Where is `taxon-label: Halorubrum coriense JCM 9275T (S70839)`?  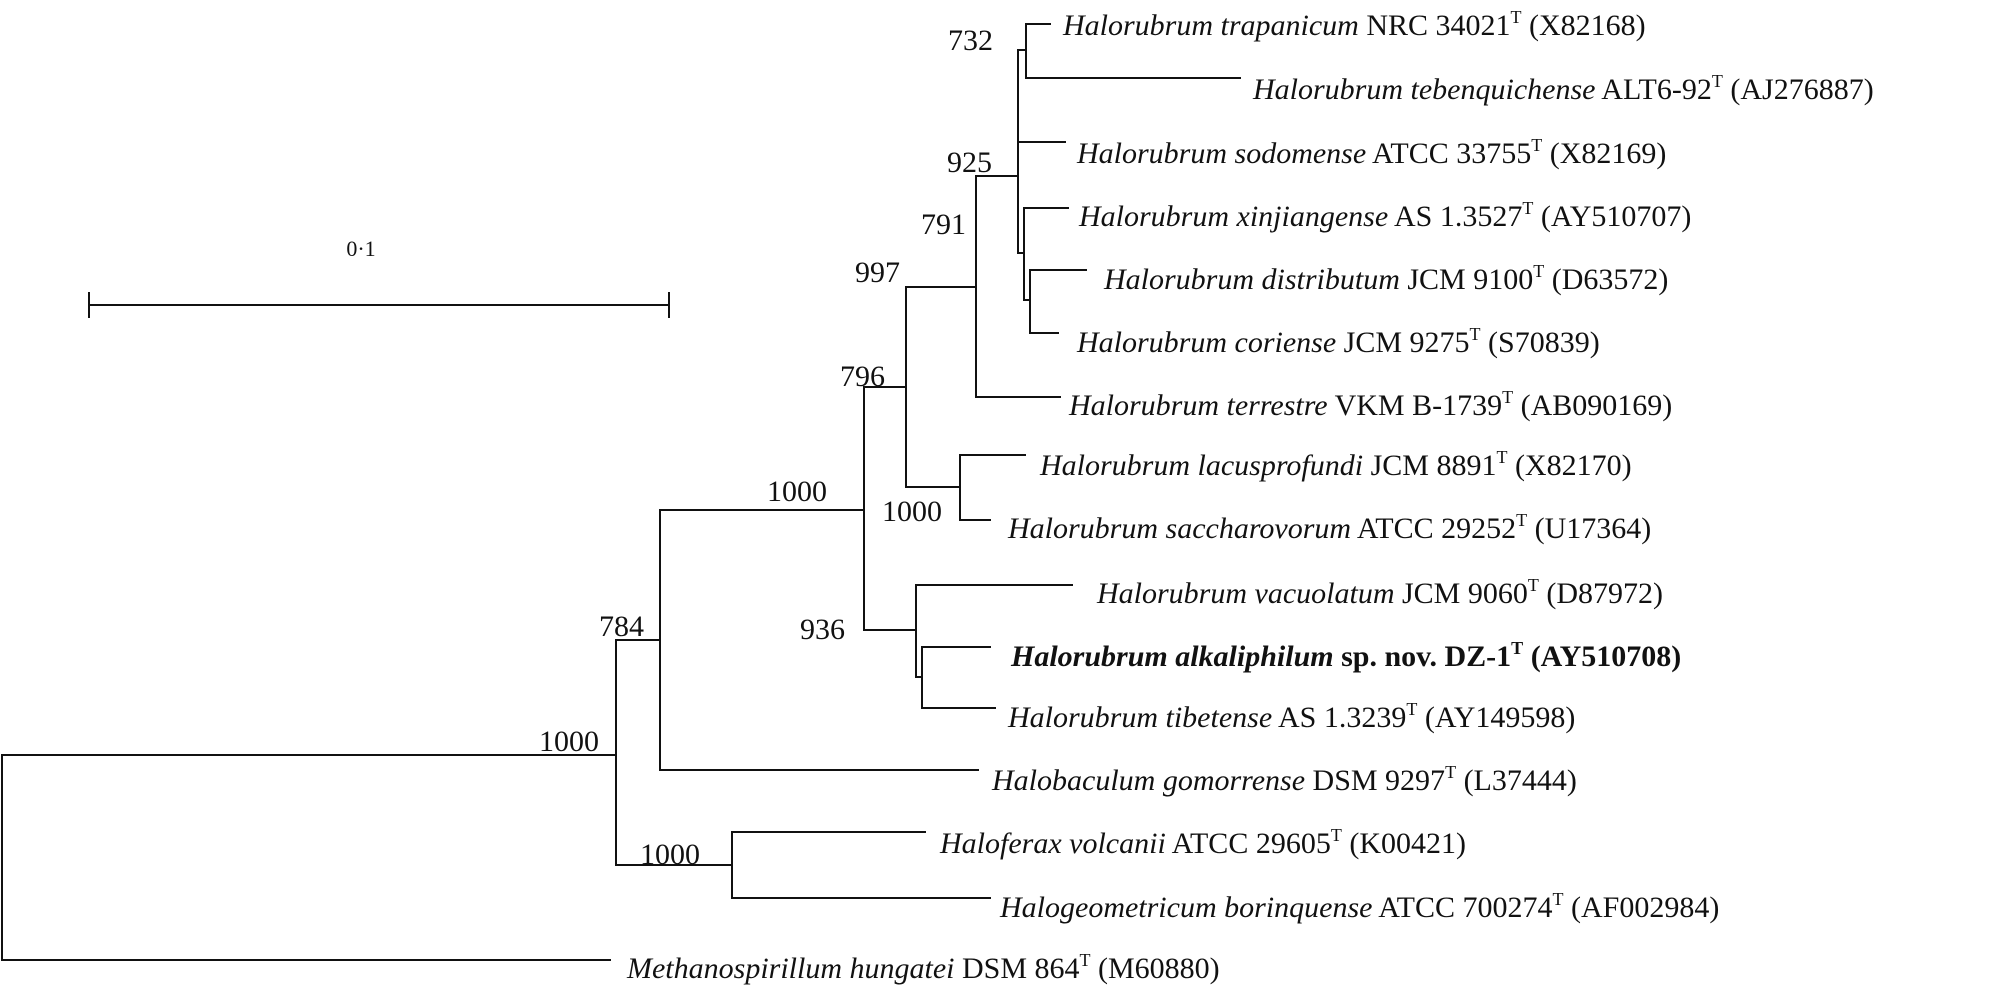 taxon-label: Halorubrum coriense JCM 9275T (S70839) is located at coordinates (1338, 341).